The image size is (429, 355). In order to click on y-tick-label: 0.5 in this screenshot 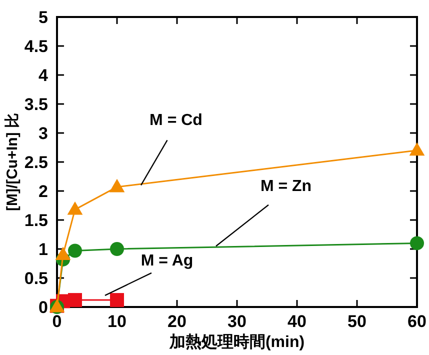, I will do `click(36, 278)`.